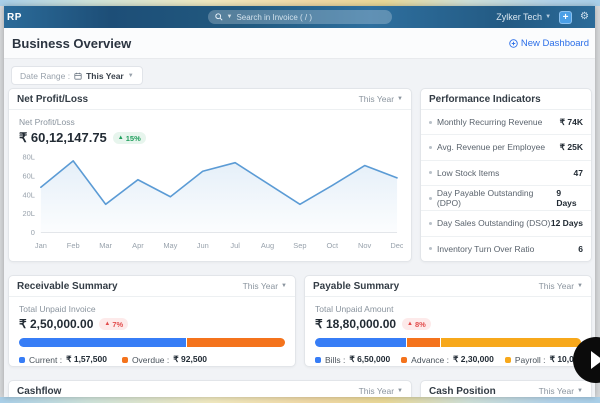 Image resolution: width=600 pixels, height=403 pixels. Describe the element at coordinates (566, 198) in the screenshot. I see `indicator-value: 9 Days` at that location.